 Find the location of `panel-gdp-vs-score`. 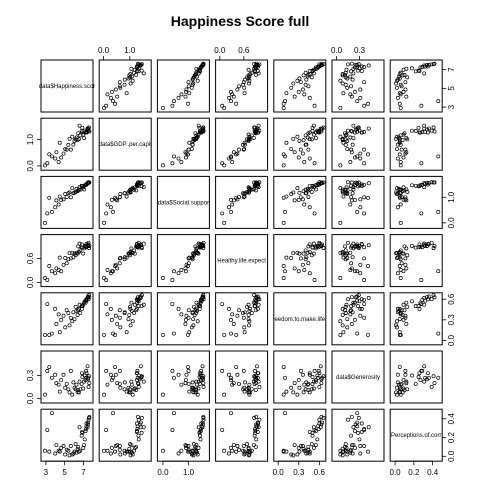

panel-gdp-vs-score is located at coordinates (67, 144).